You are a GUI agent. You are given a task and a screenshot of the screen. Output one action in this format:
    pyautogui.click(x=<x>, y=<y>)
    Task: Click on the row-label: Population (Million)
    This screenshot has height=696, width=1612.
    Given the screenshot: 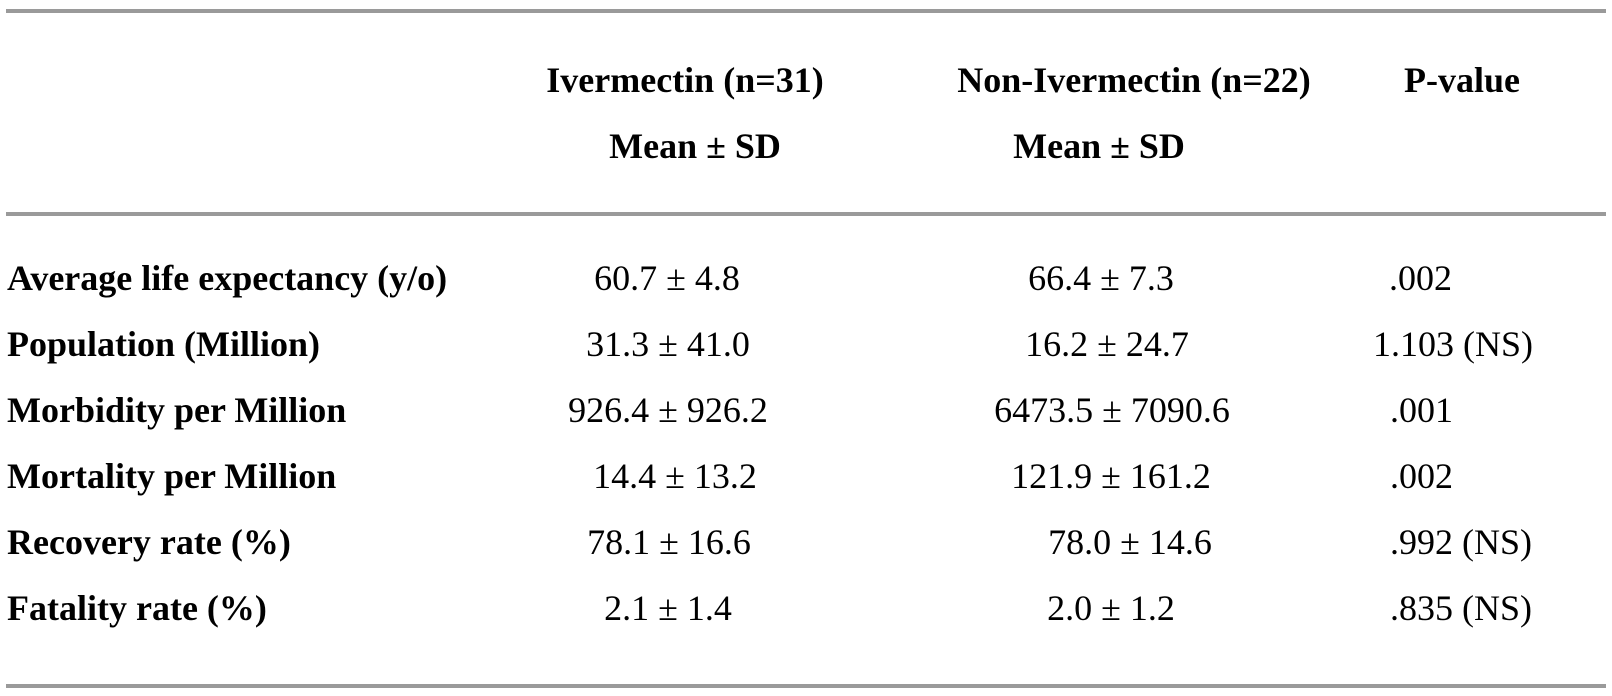 What is the action you would take?
    pyautogui.click(x=164, y=344)
    